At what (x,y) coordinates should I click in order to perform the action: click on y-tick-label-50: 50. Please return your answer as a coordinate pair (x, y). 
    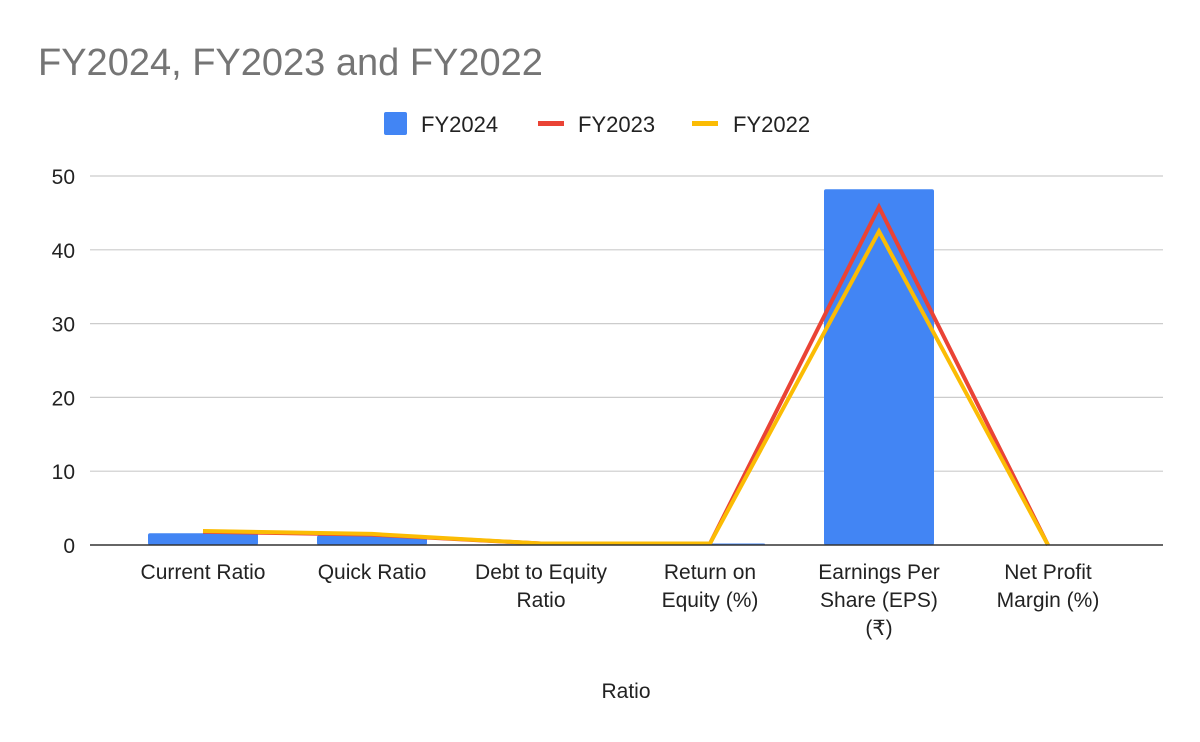
    Looking at the image, I should click on (63, 177).